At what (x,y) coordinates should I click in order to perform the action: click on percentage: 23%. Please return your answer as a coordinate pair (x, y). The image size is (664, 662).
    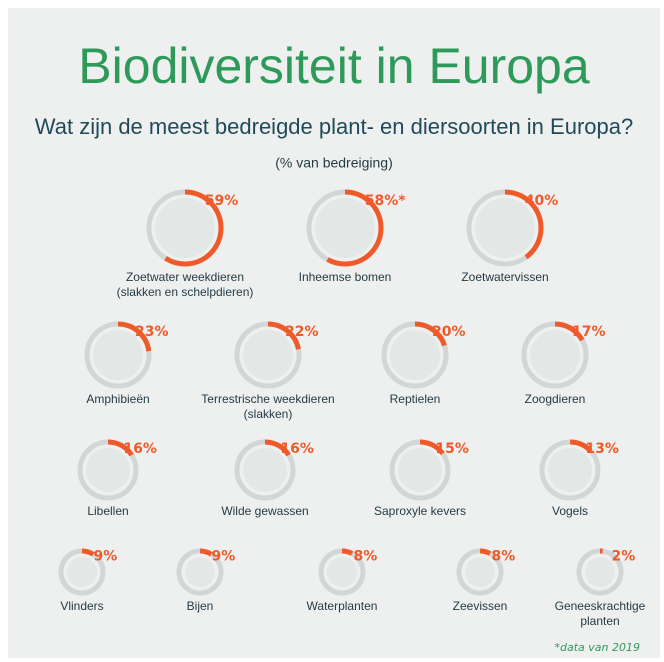
    Looking at the image, I should click on (152, 332).